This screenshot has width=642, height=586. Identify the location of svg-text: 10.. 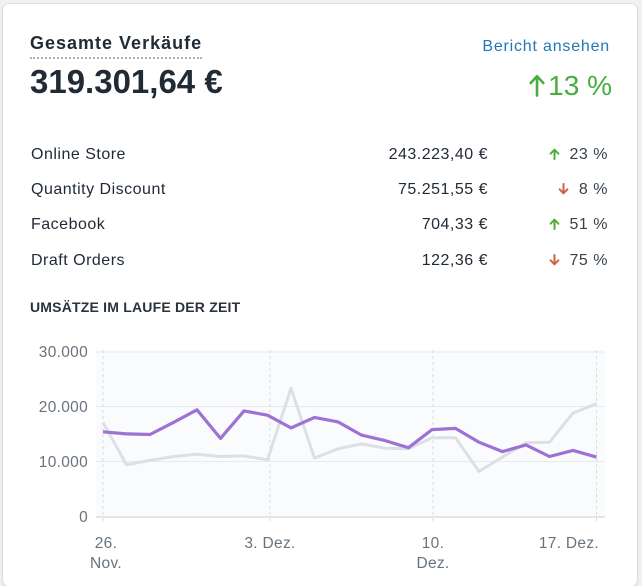
(433, 543).